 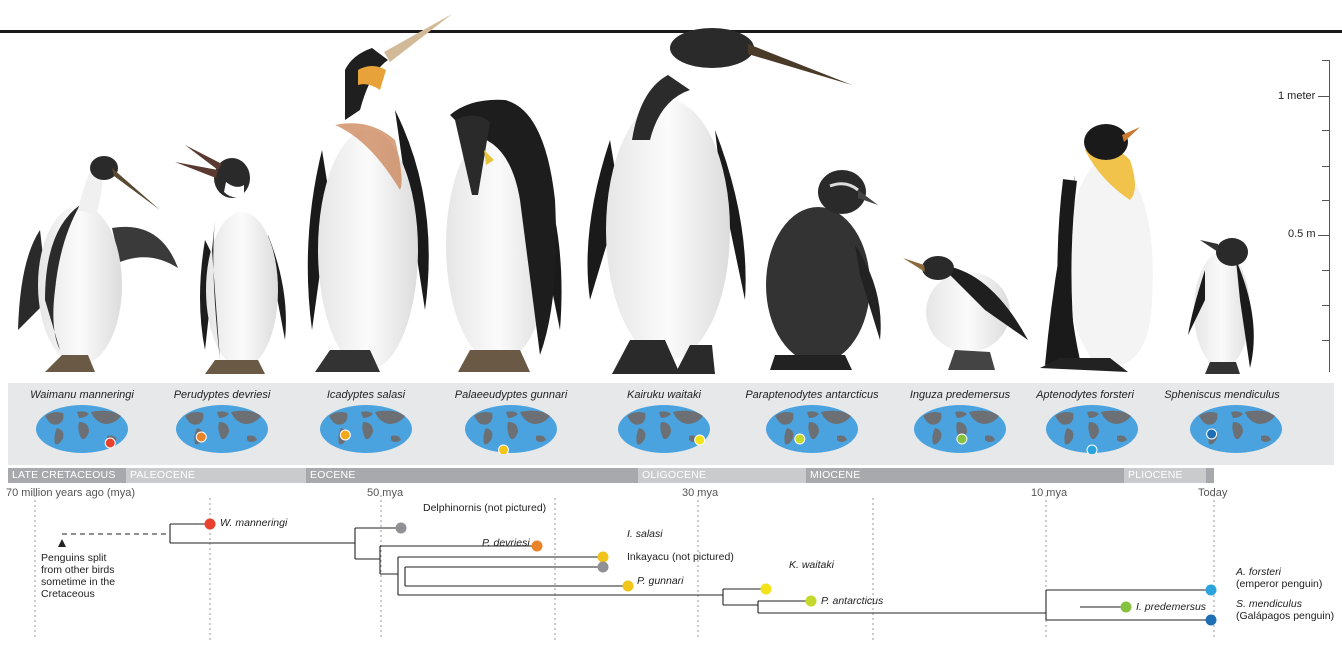 What do you see at coordinates (379, 193) in the screenshot?
I see `penguin-icadyptes` at bounding box center [379, 193].